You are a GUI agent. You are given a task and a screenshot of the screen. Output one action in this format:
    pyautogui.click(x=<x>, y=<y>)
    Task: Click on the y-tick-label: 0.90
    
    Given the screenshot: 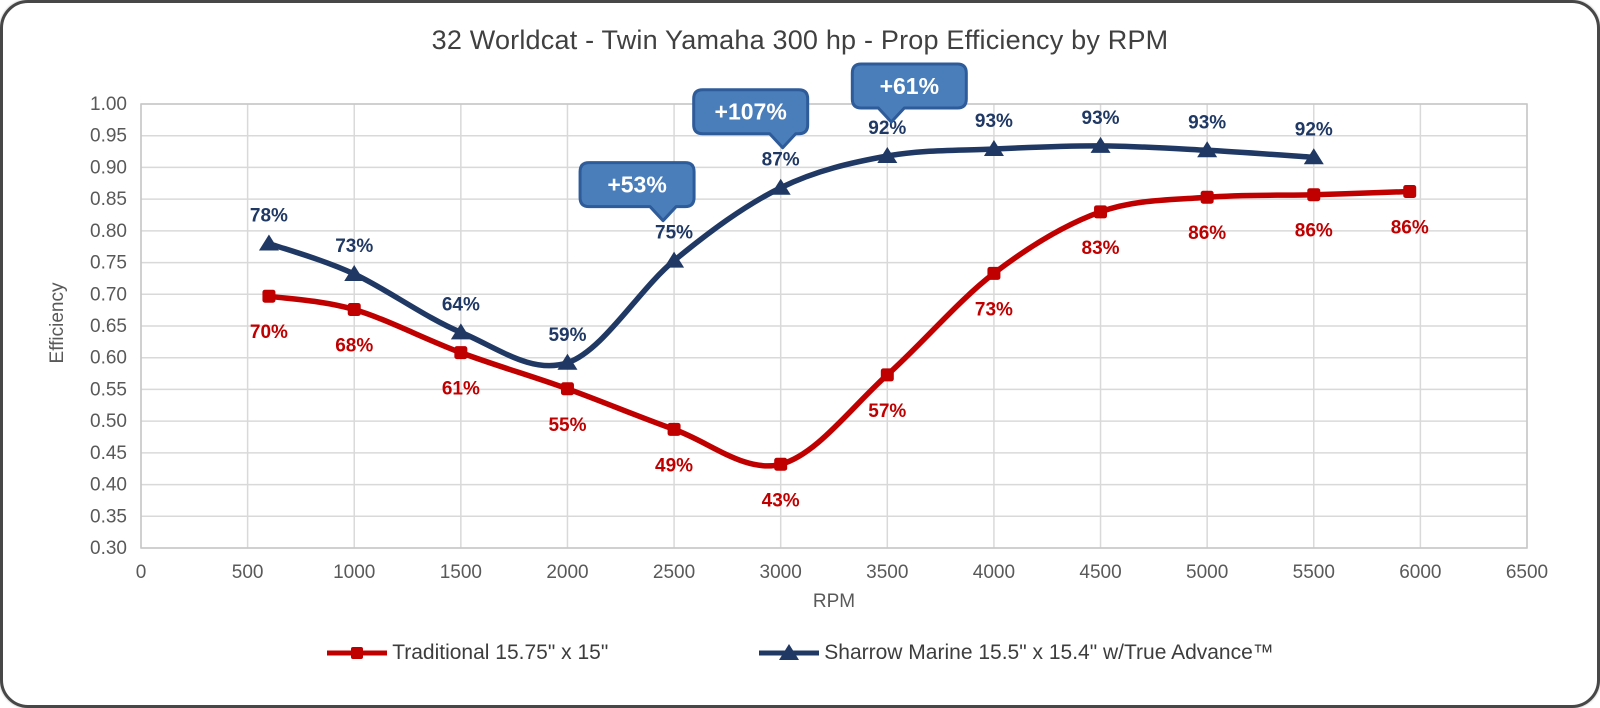 What is the action you would take?
    pyautogui.click(x=108, y=167)
    